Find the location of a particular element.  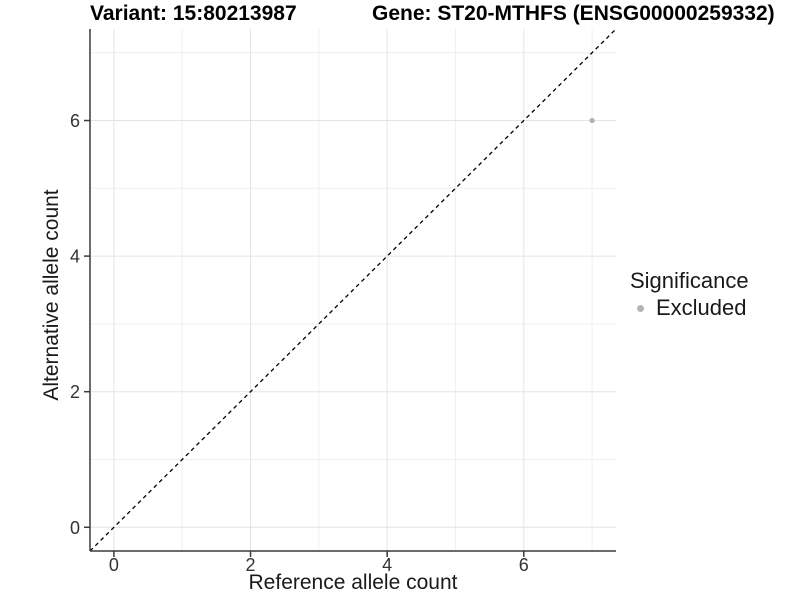

legend-item-excluded: Excluded is located at coordinates (689, 308).